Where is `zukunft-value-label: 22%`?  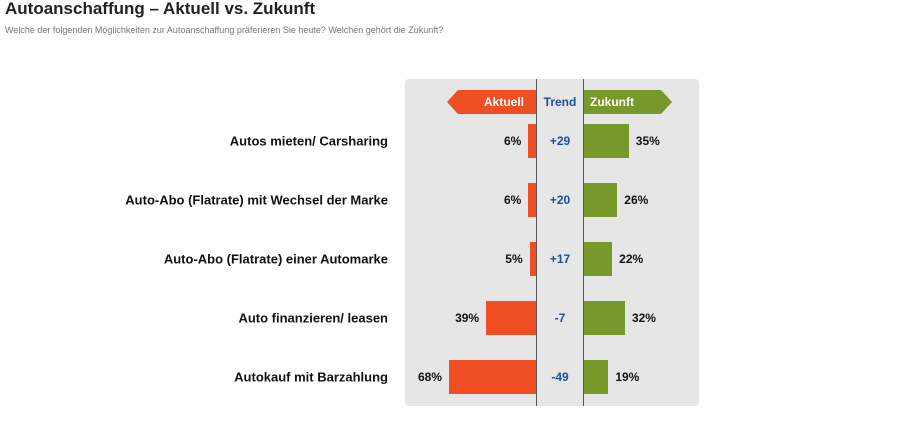
zukunft-value-label: 22% is located at coordinates (631, 259).